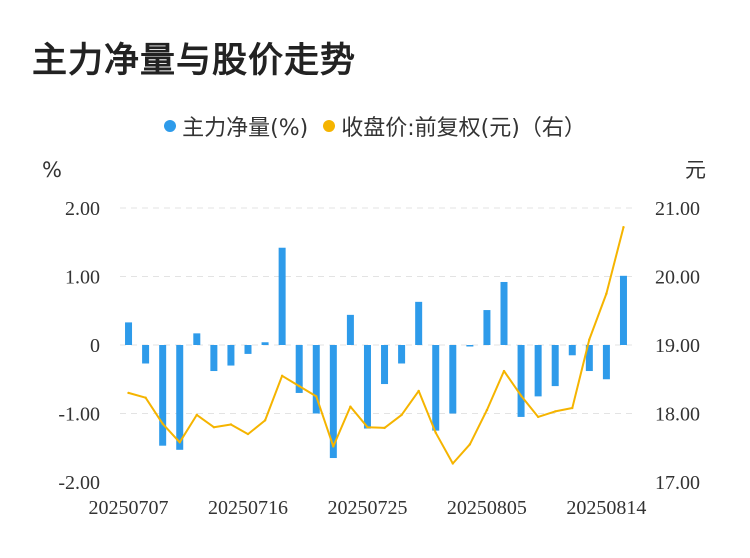 The image size is (750, 558). I want to click on legend-item-close-price: 收盘价:前复权(元)（右）, so click(454, 126).